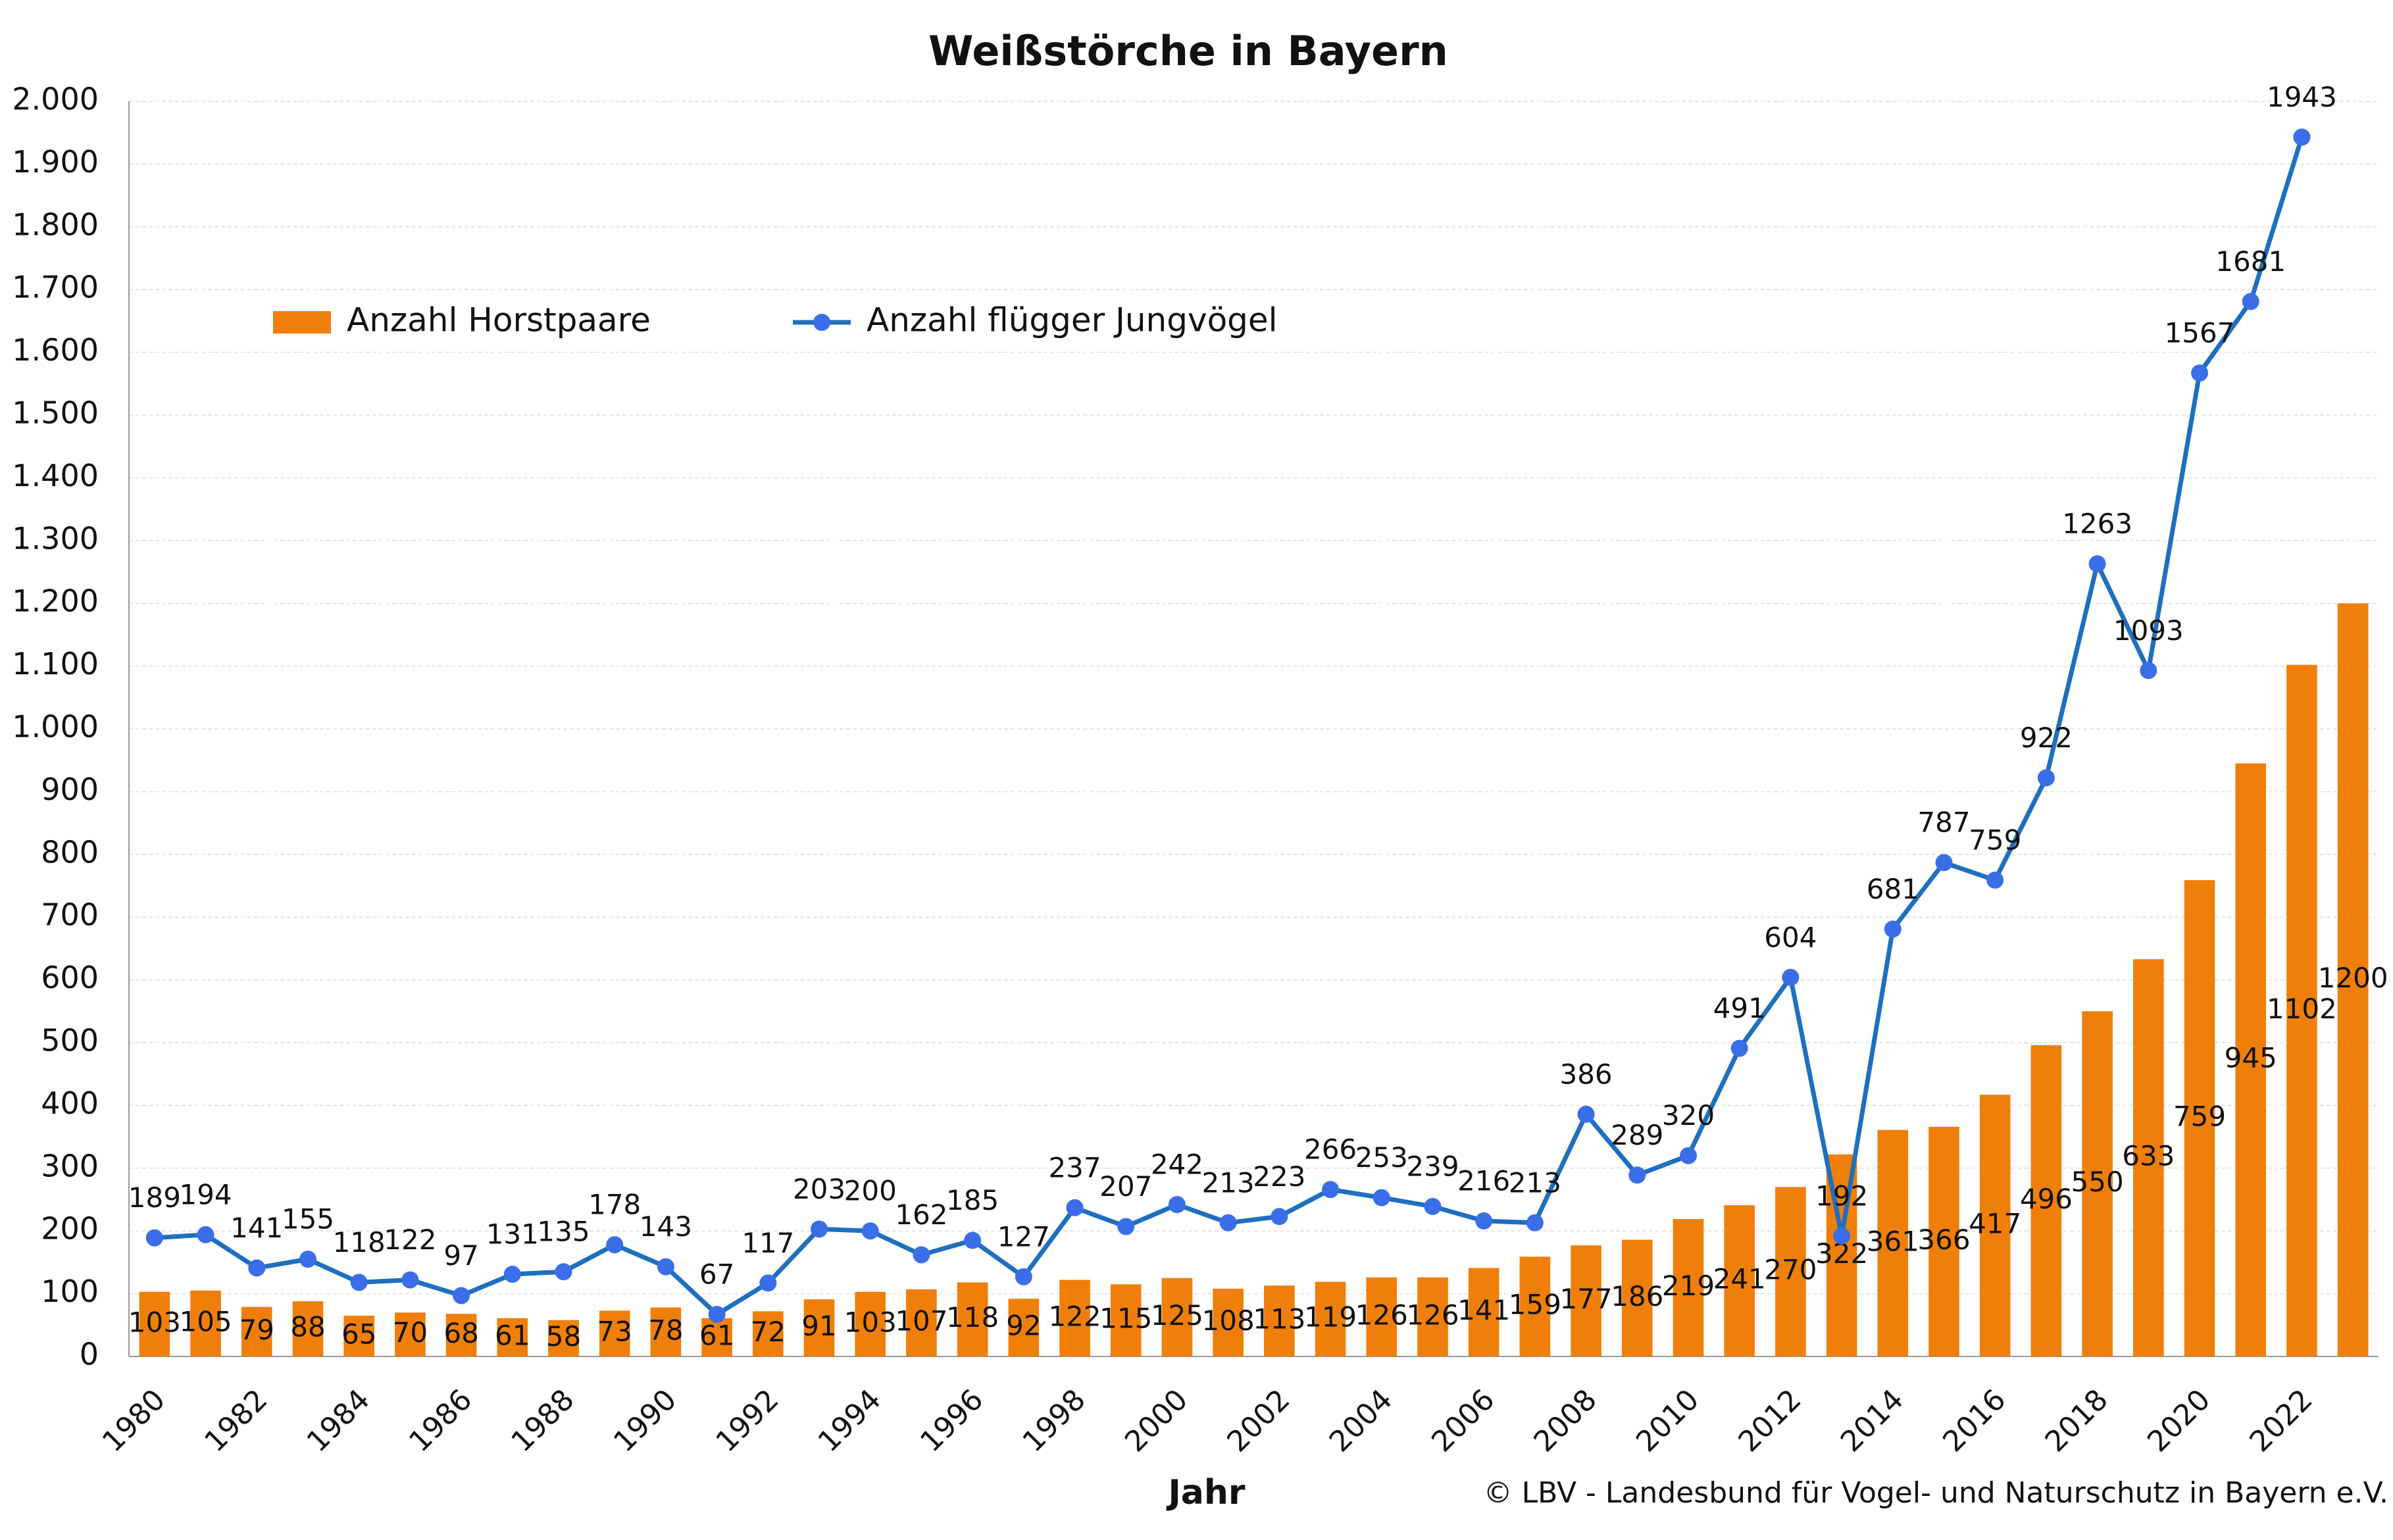 The height and width of the screenshot is (1540, 2393). I want to click on line-value-label: 1567, so click(2200, 333).